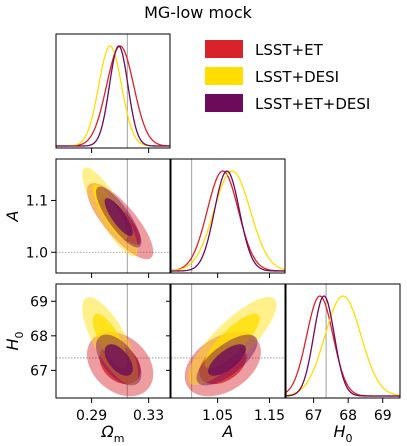 The width and height of the screenshot is (407, 446). I want to click on panel-H0-vs-Om-frame, so click(113, 341).